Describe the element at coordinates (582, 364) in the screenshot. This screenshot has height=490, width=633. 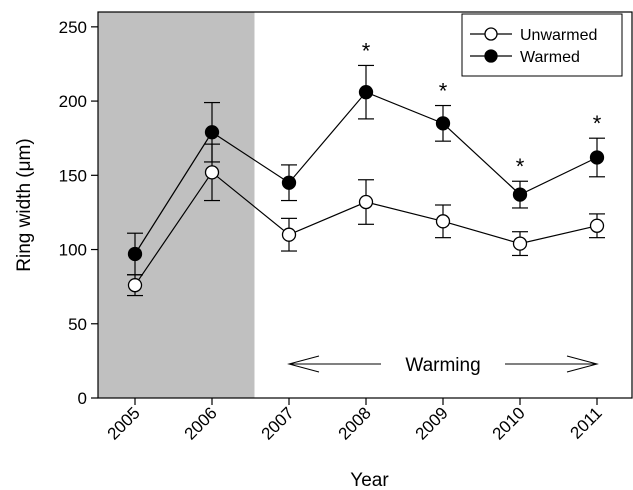
I see `warming-arrow-right-head` at that location.